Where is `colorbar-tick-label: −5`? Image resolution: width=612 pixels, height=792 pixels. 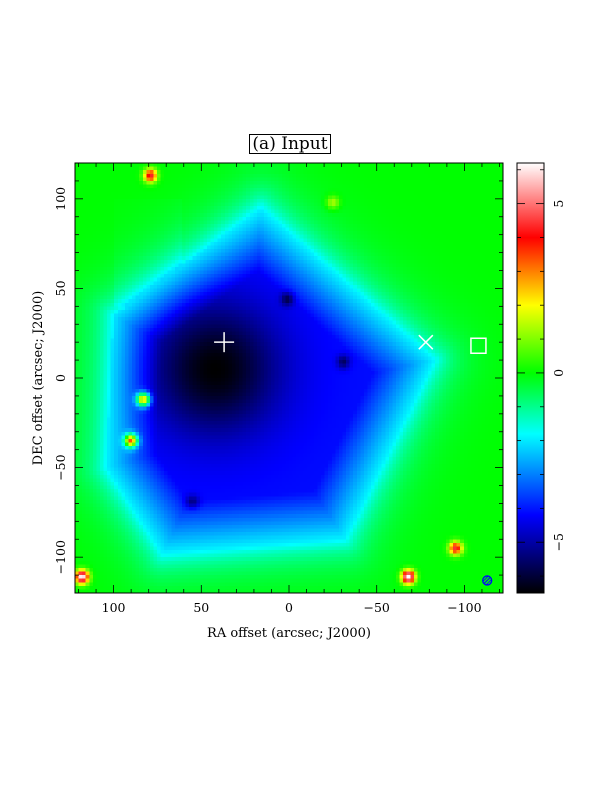 colorbar-tick-label: −5 is located at coordinates (558, 542).